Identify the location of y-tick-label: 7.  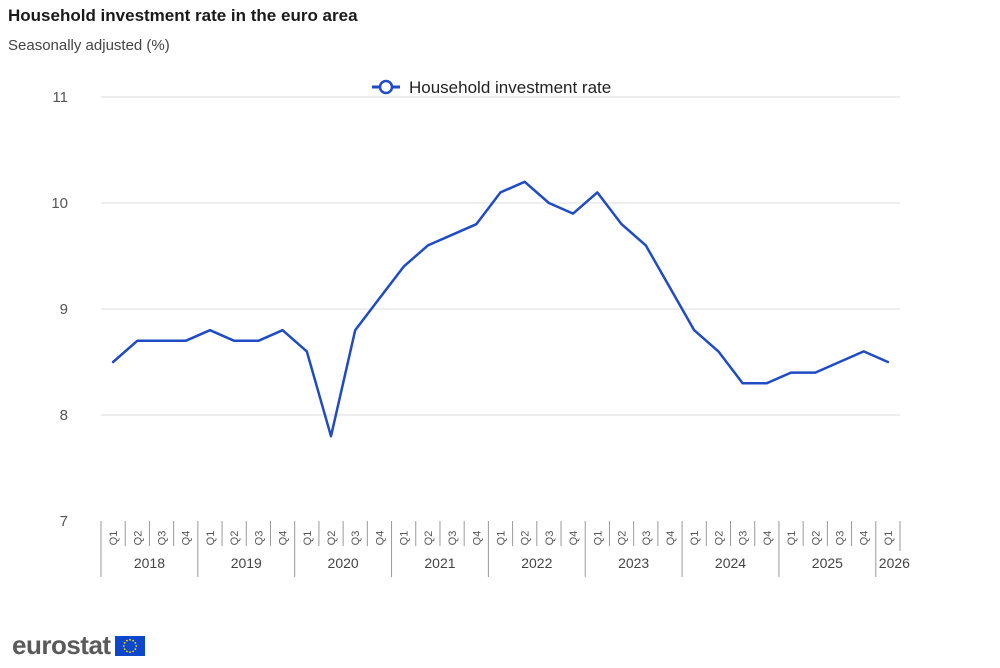
(64, 521).